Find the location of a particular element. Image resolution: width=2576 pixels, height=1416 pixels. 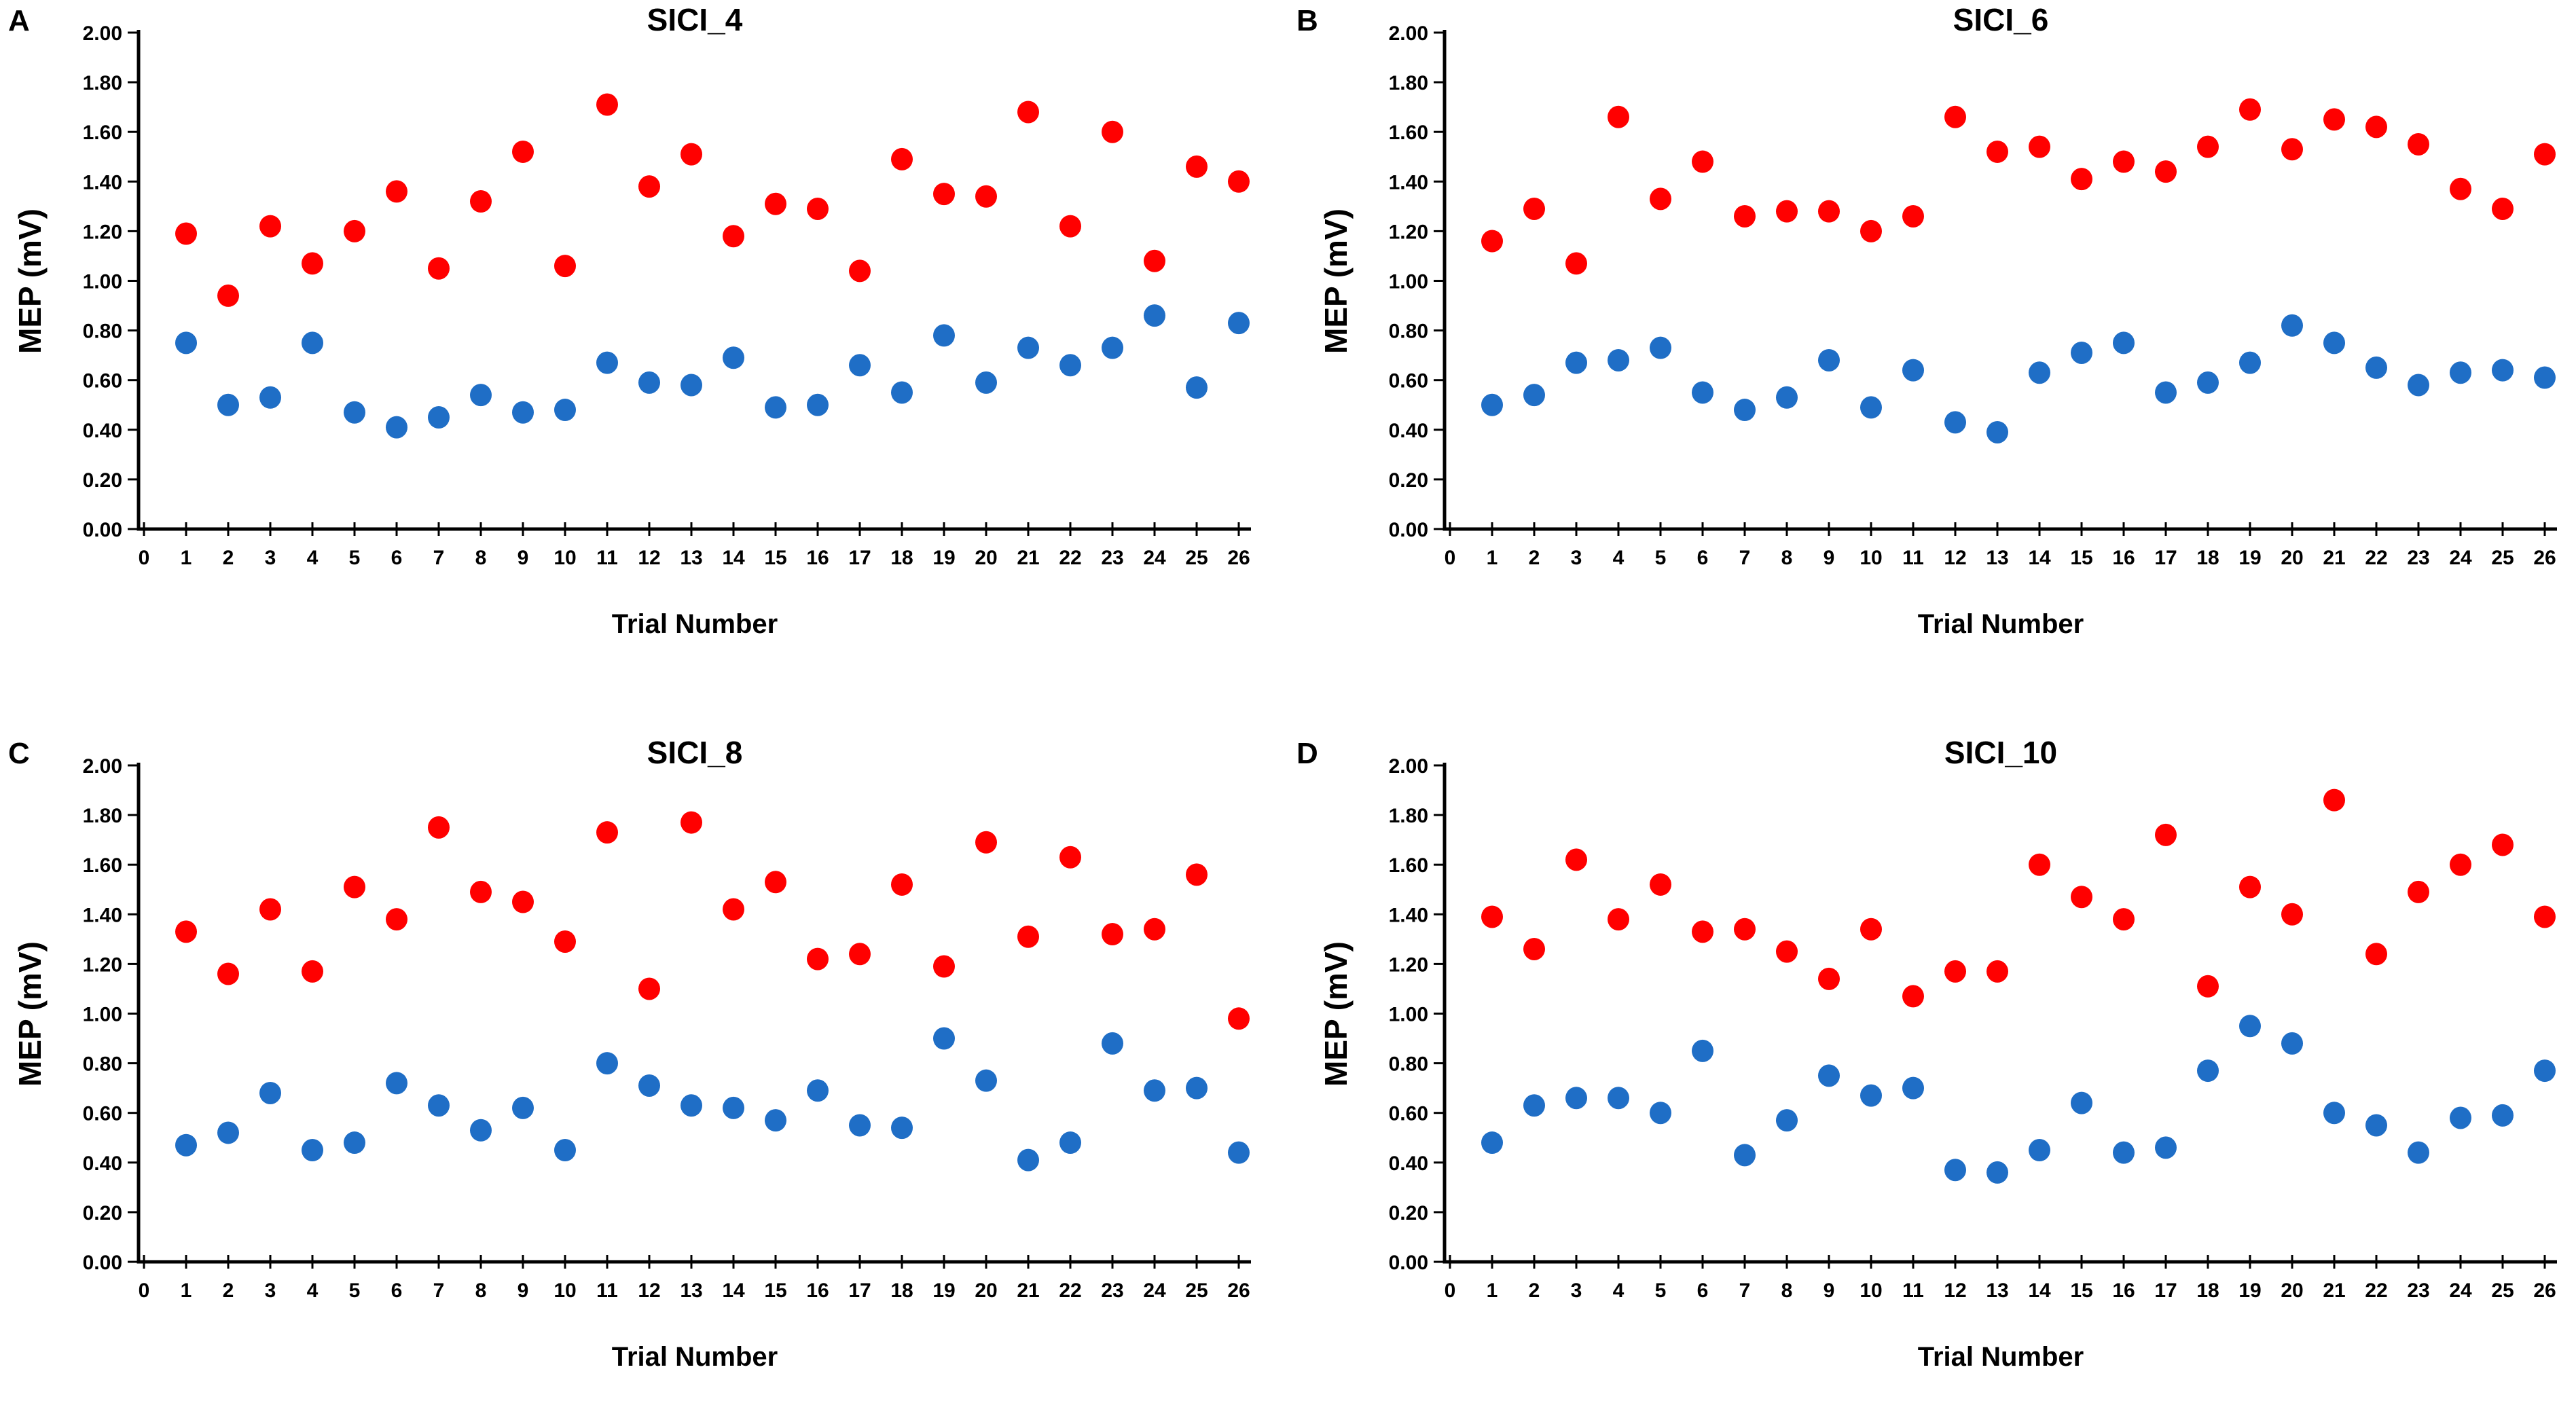

chart-title: SICI_8 is located at coordinates (695, 752).